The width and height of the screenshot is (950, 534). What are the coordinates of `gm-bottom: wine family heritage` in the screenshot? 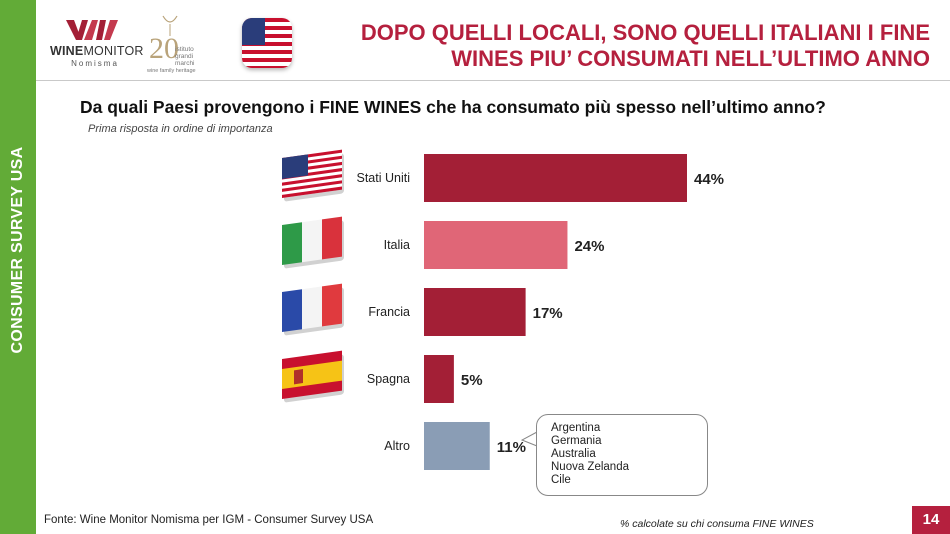 It's located at (171, 71).